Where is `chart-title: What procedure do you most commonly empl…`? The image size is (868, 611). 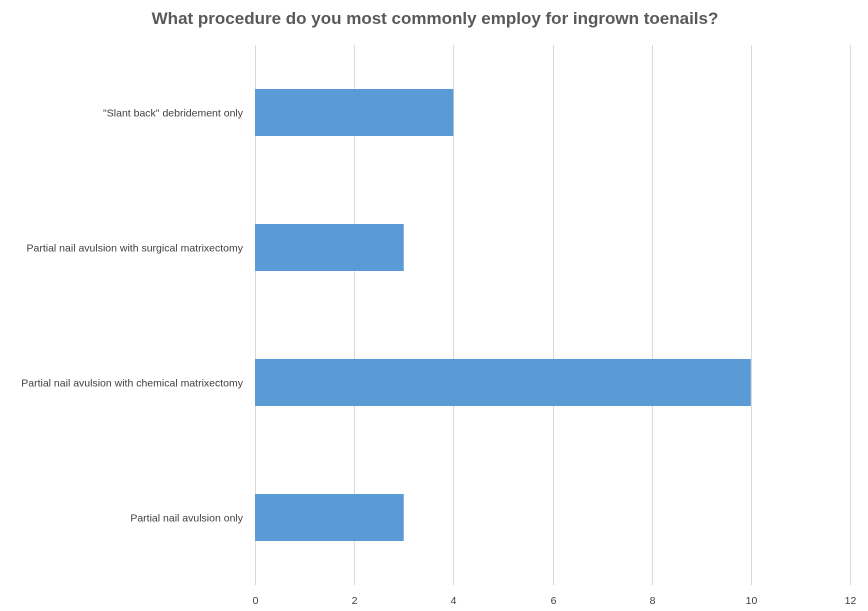 chart-title: What procedure do you most commonly empl… is located at coordinates (435, 18).